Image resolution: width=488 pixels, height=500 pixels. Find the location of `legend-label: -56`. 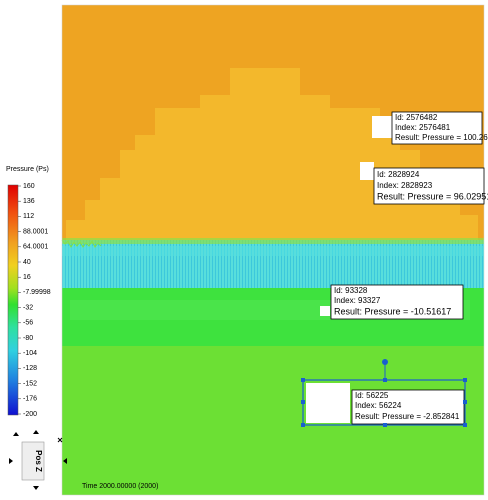

legend-label: -56 is located at coordinates (28, 323).